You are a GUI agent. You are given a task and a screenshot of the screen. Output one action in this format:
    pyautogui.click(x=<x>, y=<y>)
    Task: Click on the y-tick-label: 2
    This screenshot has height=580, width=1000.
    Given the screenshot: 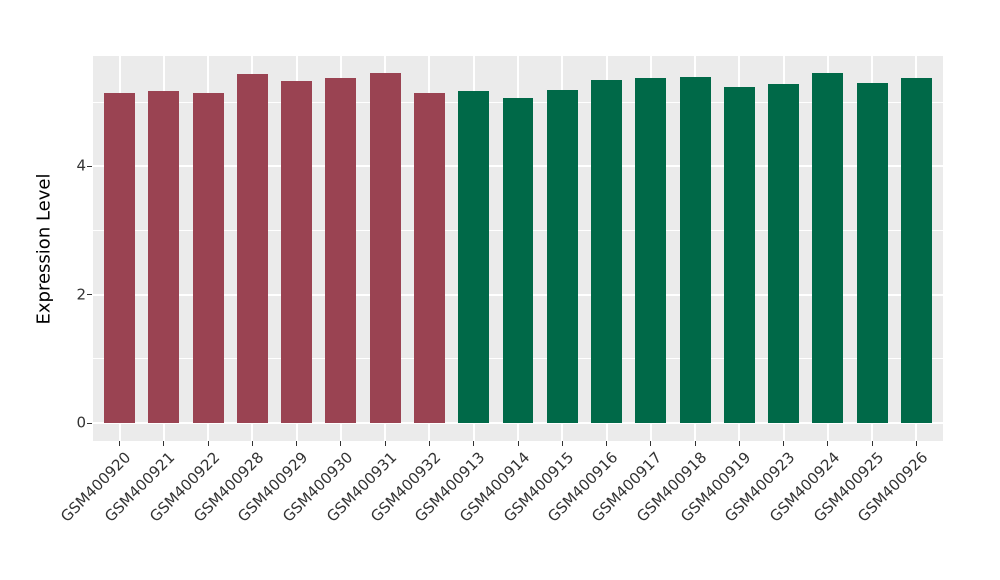 What is the action you would take?
    pyautogui.click(x=81, y=294)
    